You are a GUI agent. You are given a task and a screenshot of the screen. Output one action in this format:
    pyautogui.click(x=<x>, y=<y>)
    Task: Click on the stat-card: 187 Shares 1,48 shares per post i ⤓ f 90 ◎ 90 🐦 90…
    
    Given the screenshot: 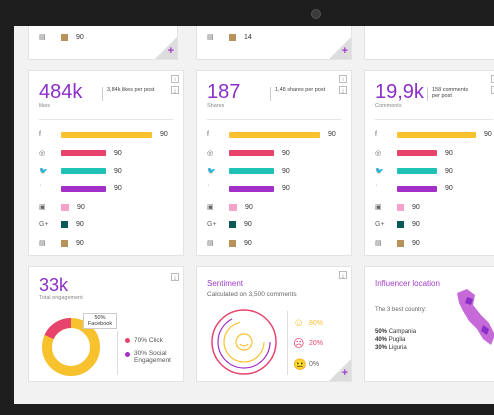 What is the action you would take?
    pyautogui.click(x=274, y=163)
    